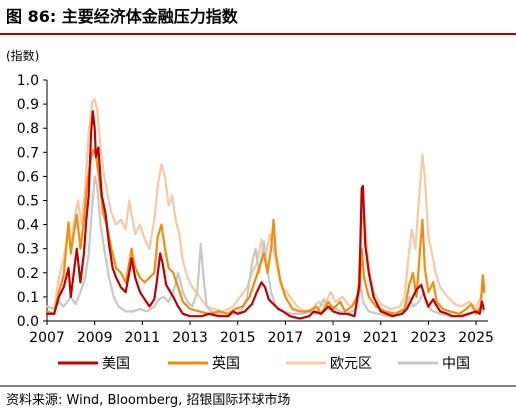  I want to click on x-tick-label: 2011, so click(143, 338).